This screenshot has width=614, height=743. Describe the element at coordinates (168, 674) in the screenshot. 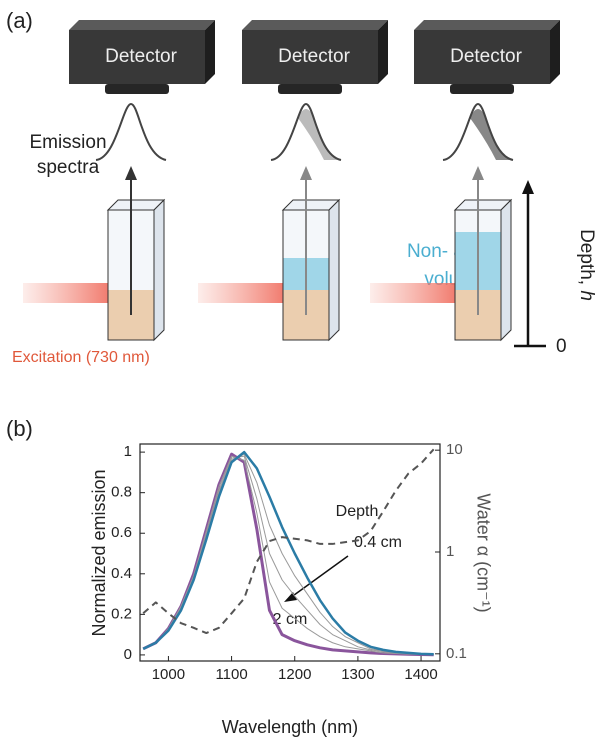

I see `x-tick-label: 1000` at that location.